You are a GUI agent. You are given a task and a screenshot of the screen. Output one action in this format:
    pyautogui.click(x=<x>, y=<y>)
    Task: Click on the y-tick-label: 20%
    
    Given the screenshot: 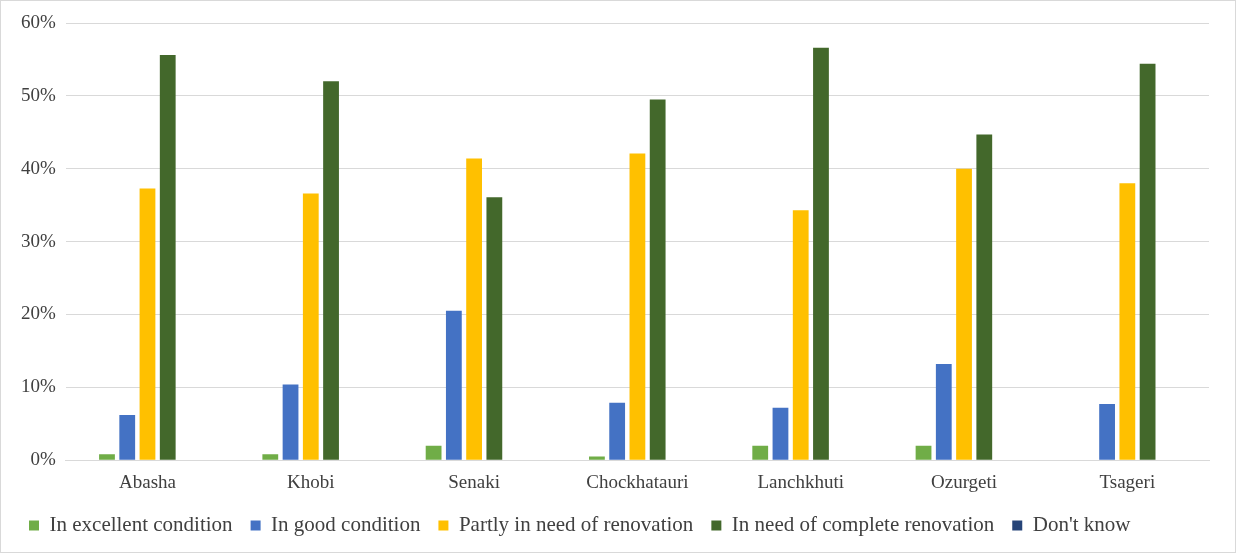 What is the action you would take?
    pyautogui.click(x=38, y=313)
    